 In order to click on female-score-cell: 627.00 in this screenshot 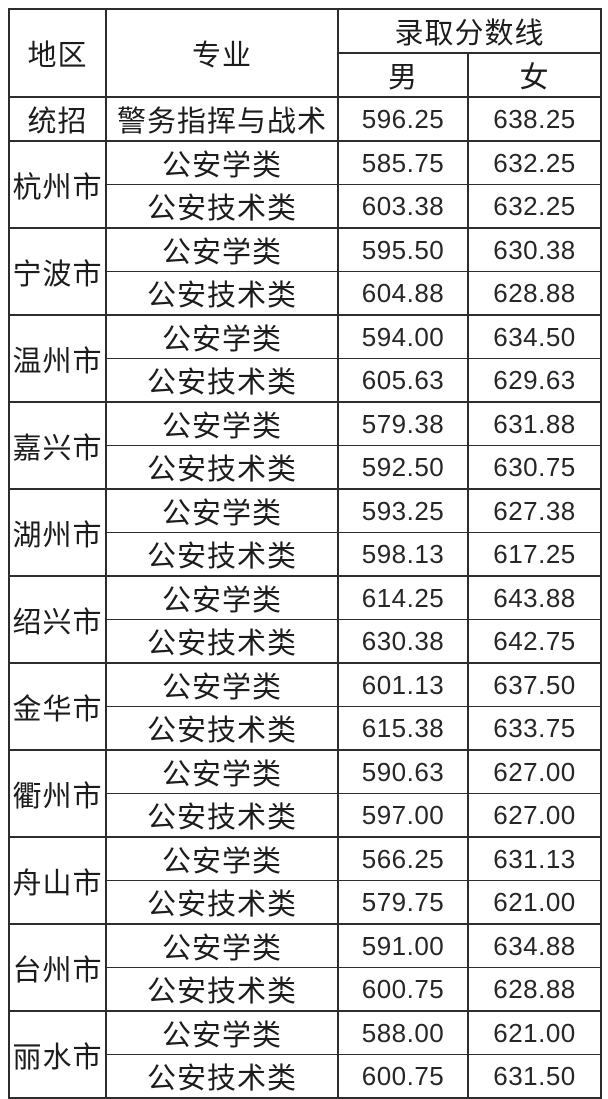, I will do `click(534, 815)`.